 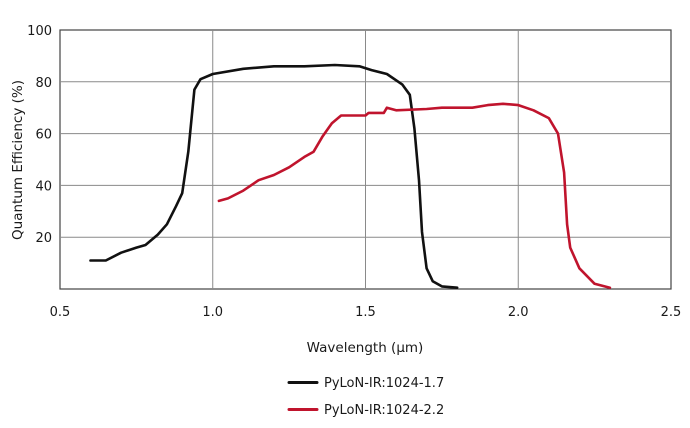 I want to click on legend-label-series-2-2: PyLoN-IR:1024-2.2, so click(x=384, y=410).